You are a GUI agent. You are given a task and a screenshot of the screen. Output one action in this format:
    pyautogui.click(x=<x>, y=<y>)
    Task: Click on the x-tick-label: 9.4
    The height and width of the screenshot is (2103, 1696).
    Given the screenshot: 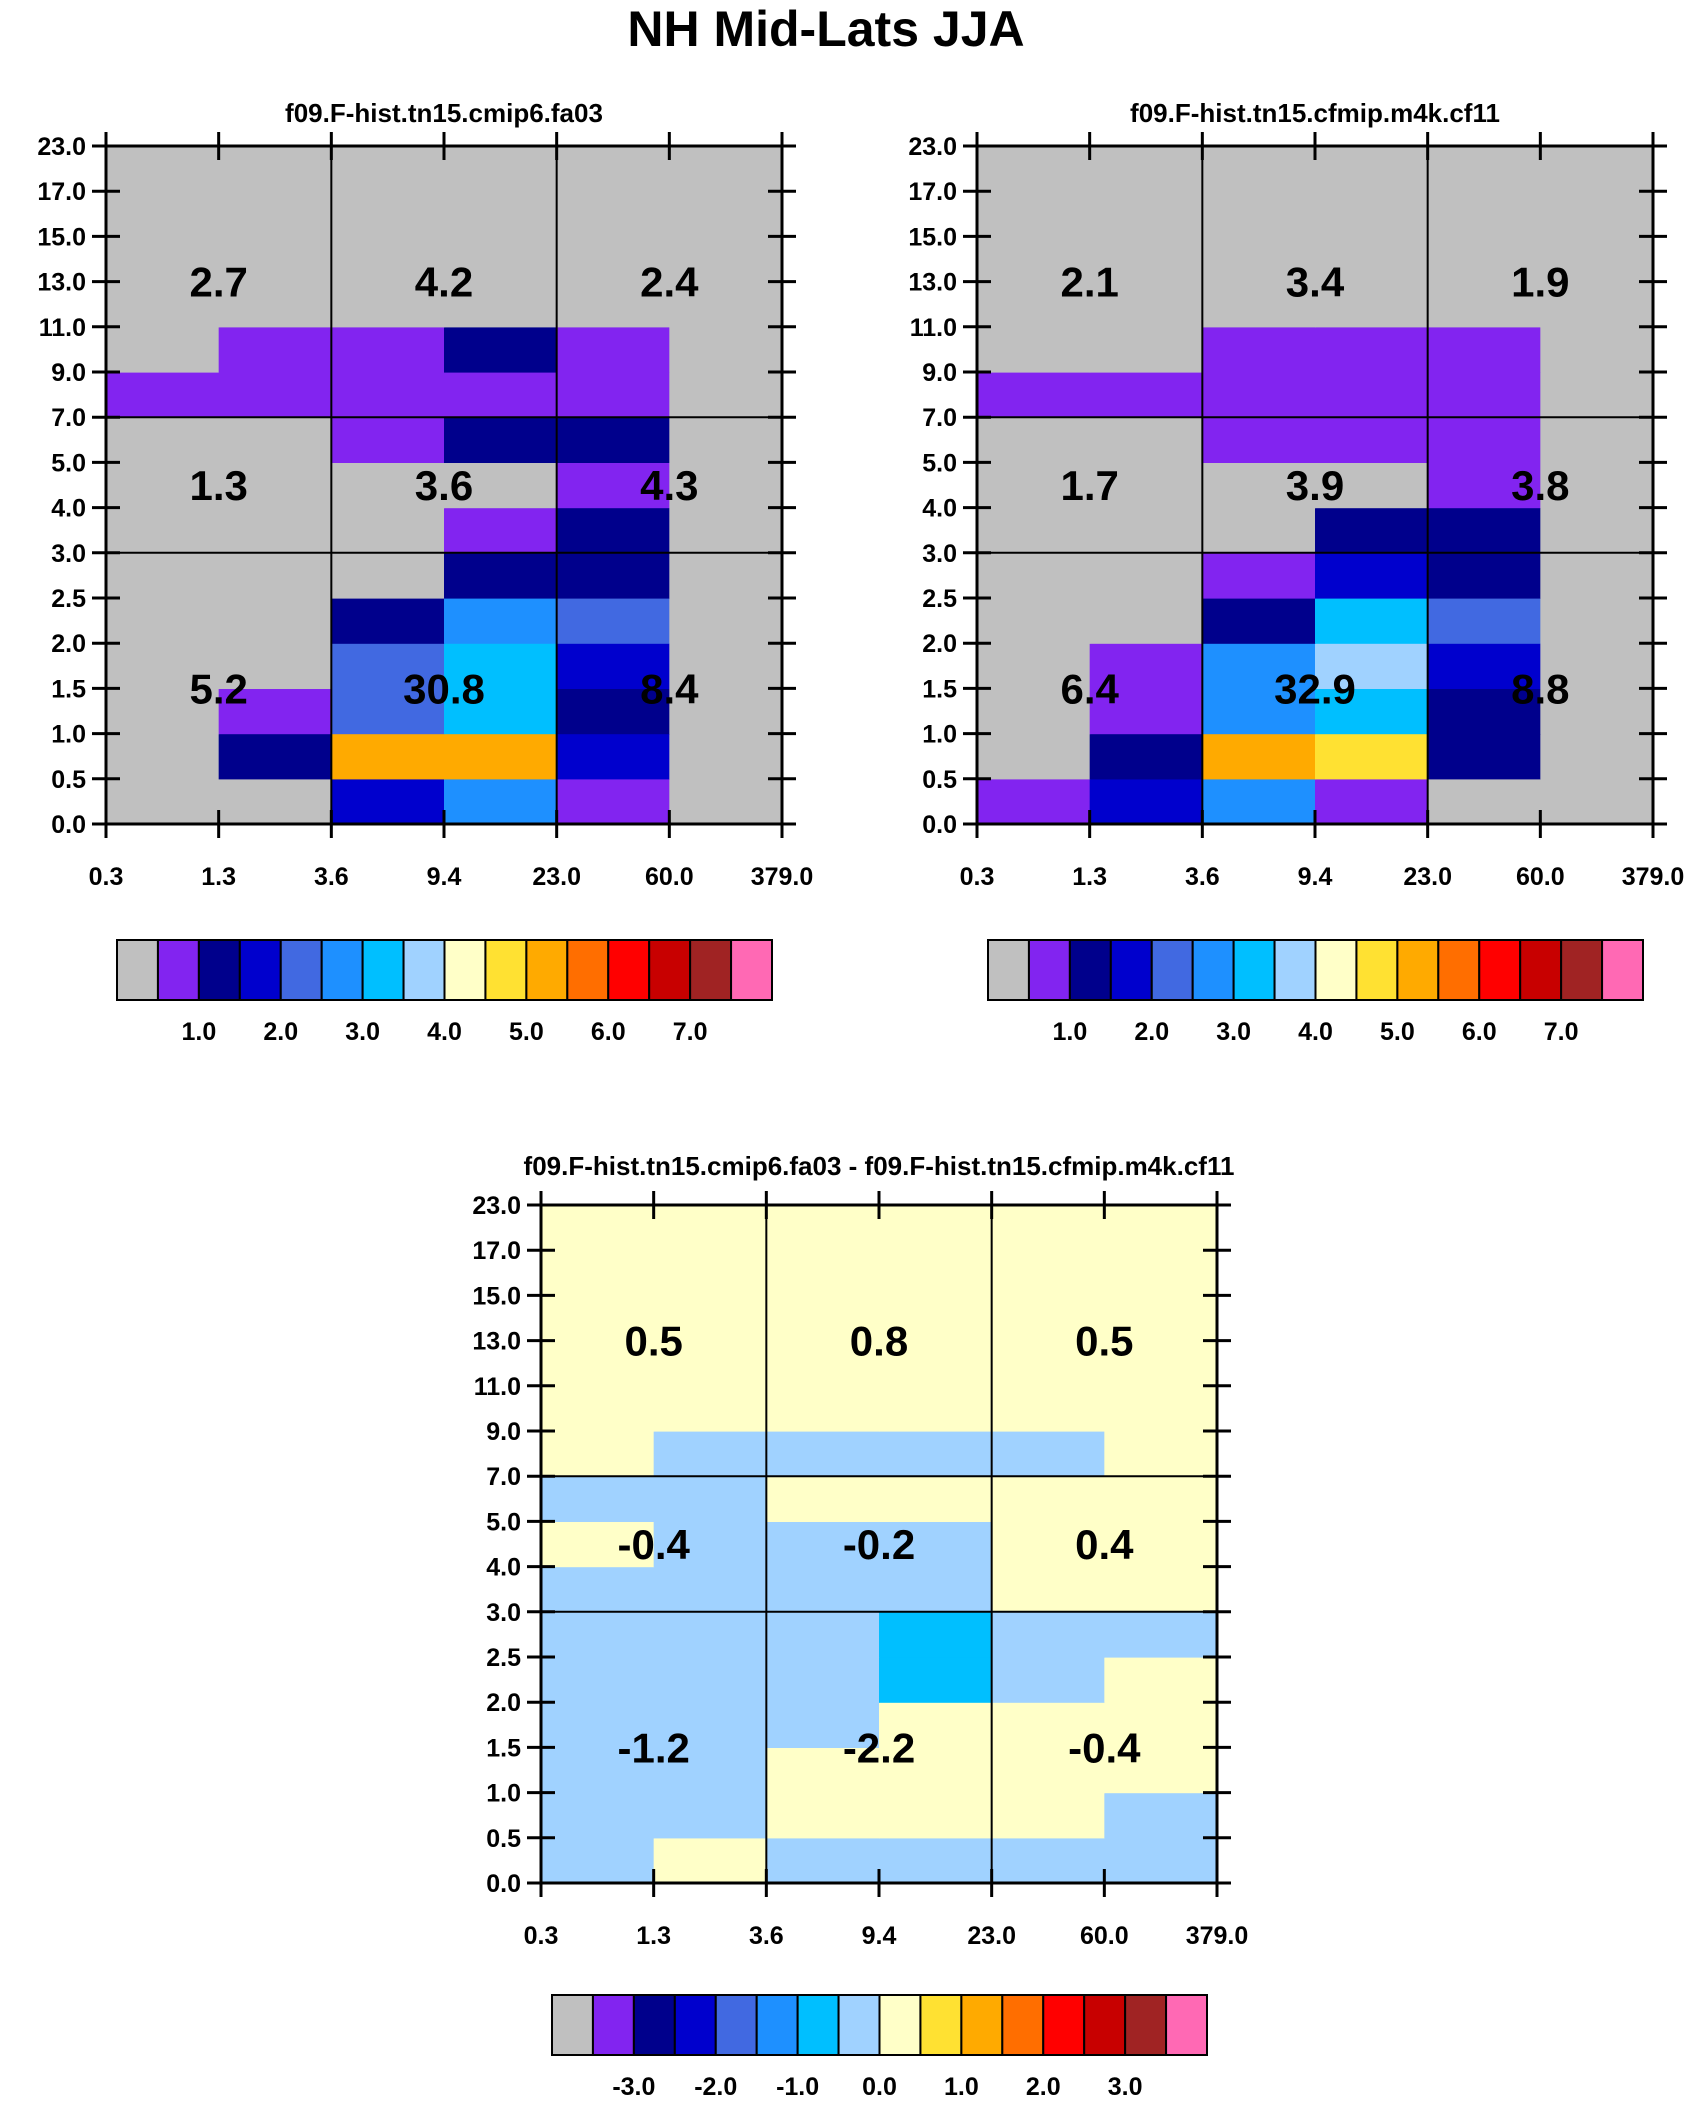 What is the action you would take?
    pyautogui.click(x=879, y=1936)
    